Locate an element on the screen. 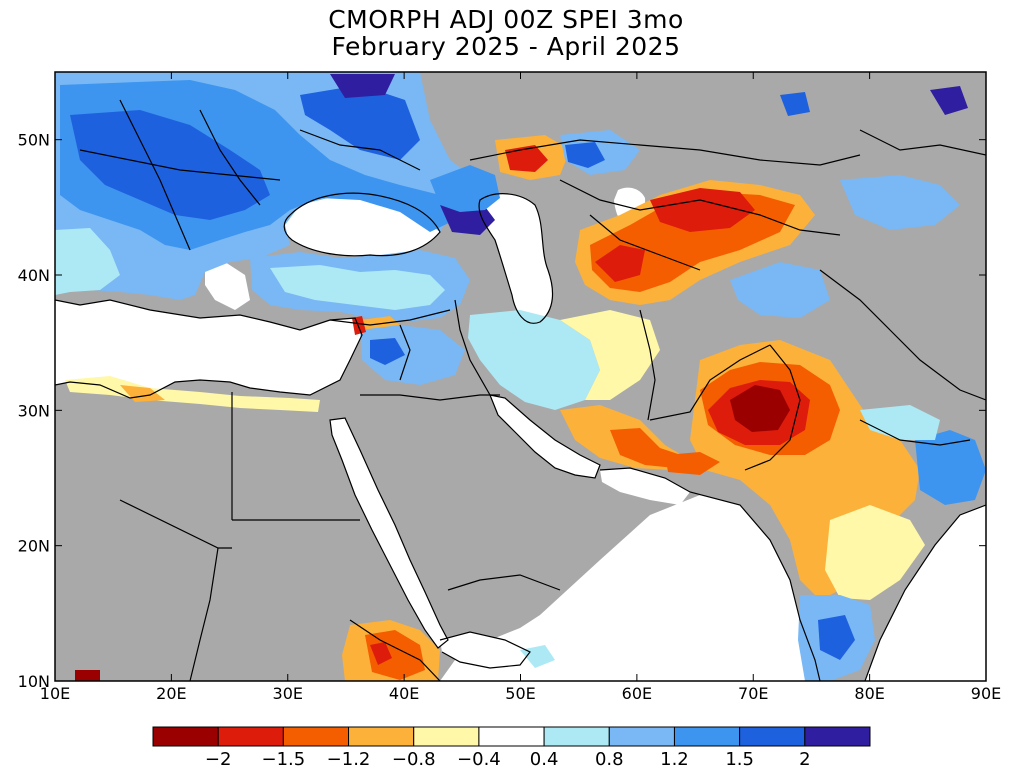  red-sea is located at coordinates (389, 533).